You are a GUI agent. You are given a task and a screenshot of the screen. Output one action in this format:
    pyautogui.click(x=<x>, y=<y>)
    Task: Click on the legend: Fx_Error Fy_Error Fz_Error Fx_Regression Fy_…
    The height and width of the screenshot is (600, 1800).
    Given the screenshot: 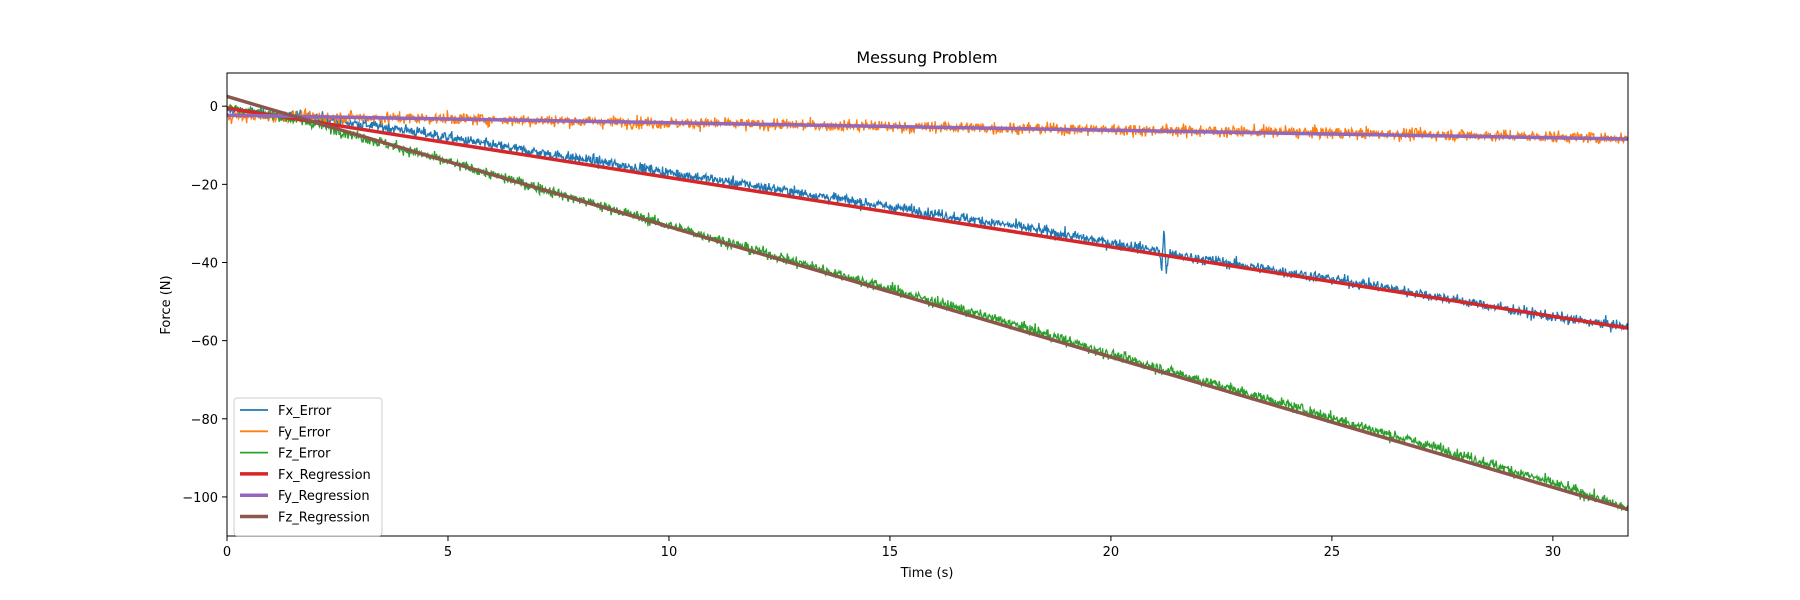 What is the action you would take?
    pyautogui.click(x=308, y=467)
    